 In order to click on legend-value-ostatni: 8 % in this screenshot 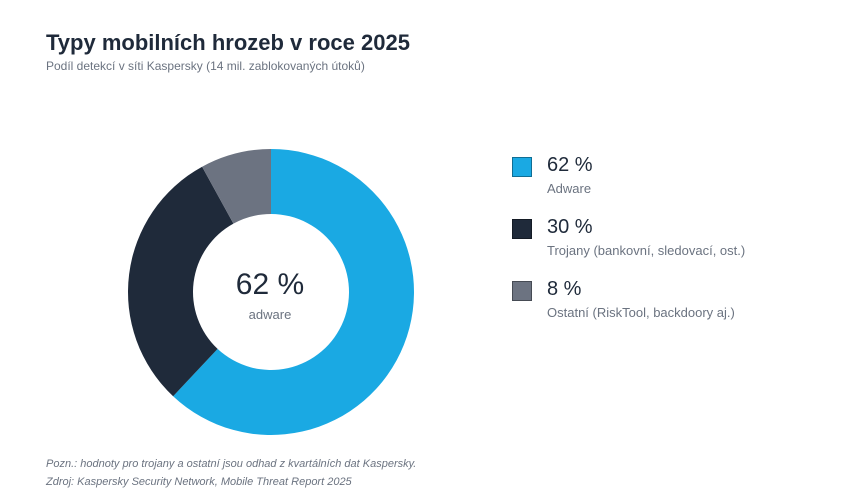, I will do `click(564, 289)`.